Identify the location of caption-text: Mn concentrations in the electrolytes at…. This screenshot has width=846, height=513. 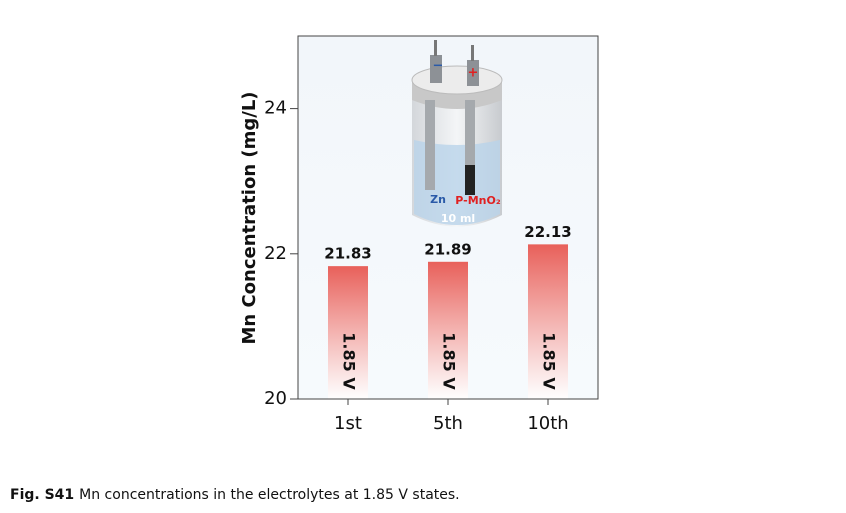
(269, 495).